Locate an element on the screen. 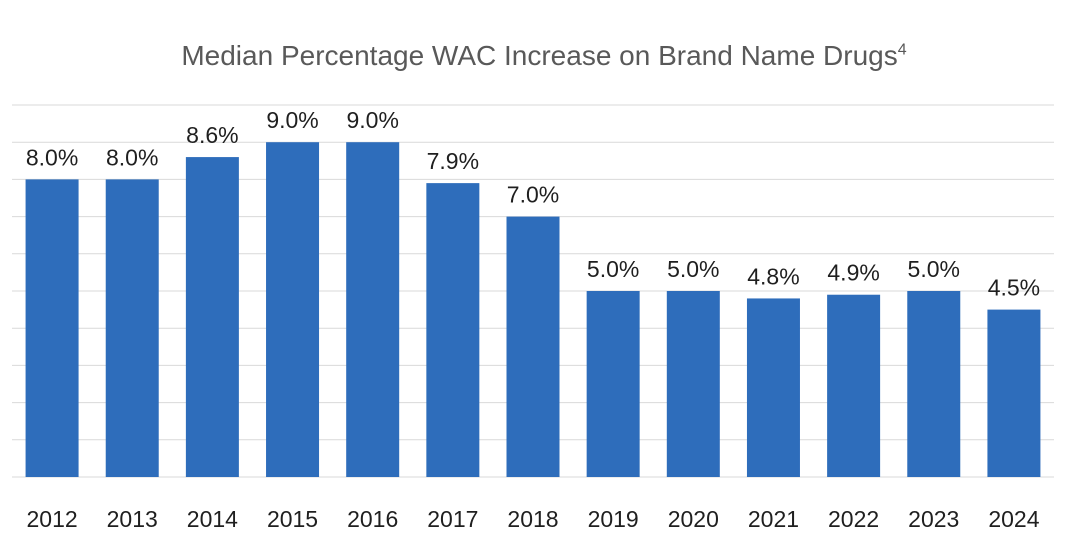 The width and height of the screenshot is (1088, 538). chart-title-superscript: 4 is located at coordinates (902, 50).